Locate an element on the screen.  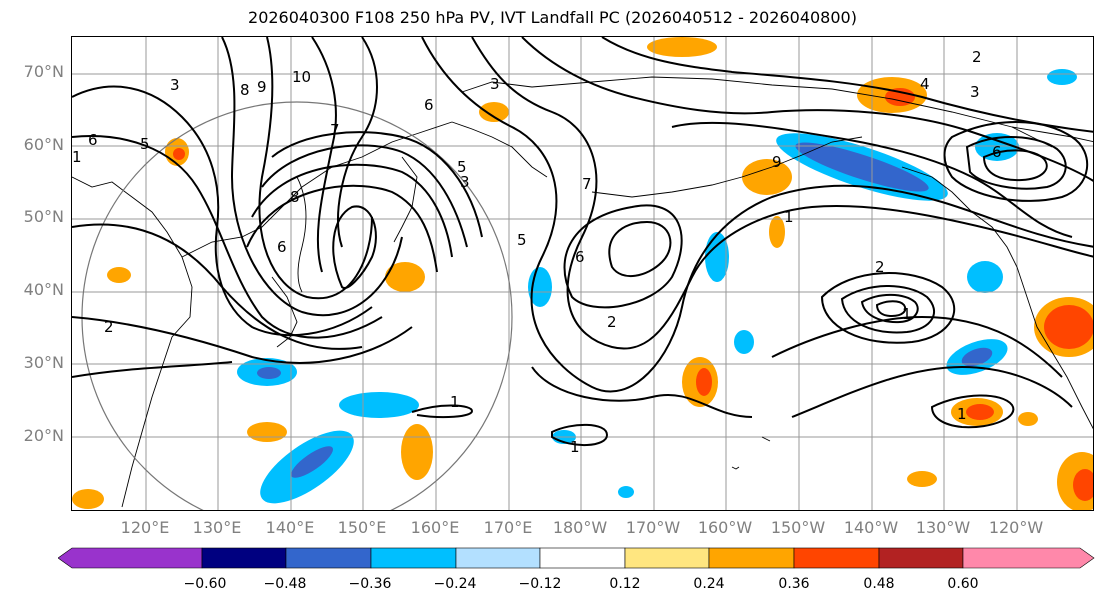
lat-label: 50°N is located at coordinates (43, 216).